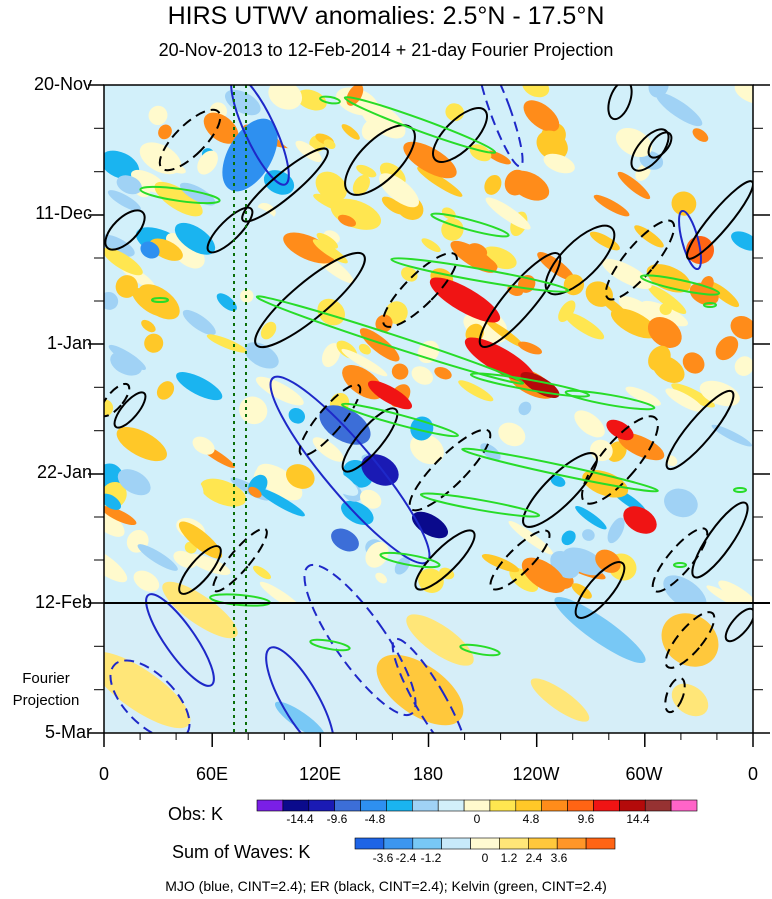 This screenshot has height=899, width=772. I want to click on obs-tick: 9.6, so click(586, 819).